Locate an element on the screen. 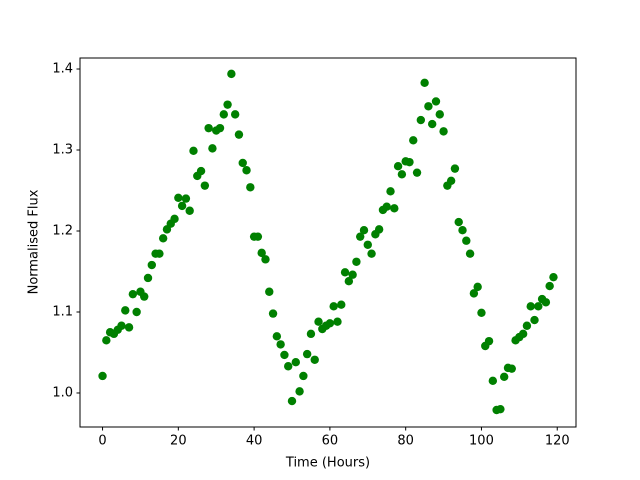 The image size is (640, 480). x-tick-label: 120 is located at coordinates (557, 441).